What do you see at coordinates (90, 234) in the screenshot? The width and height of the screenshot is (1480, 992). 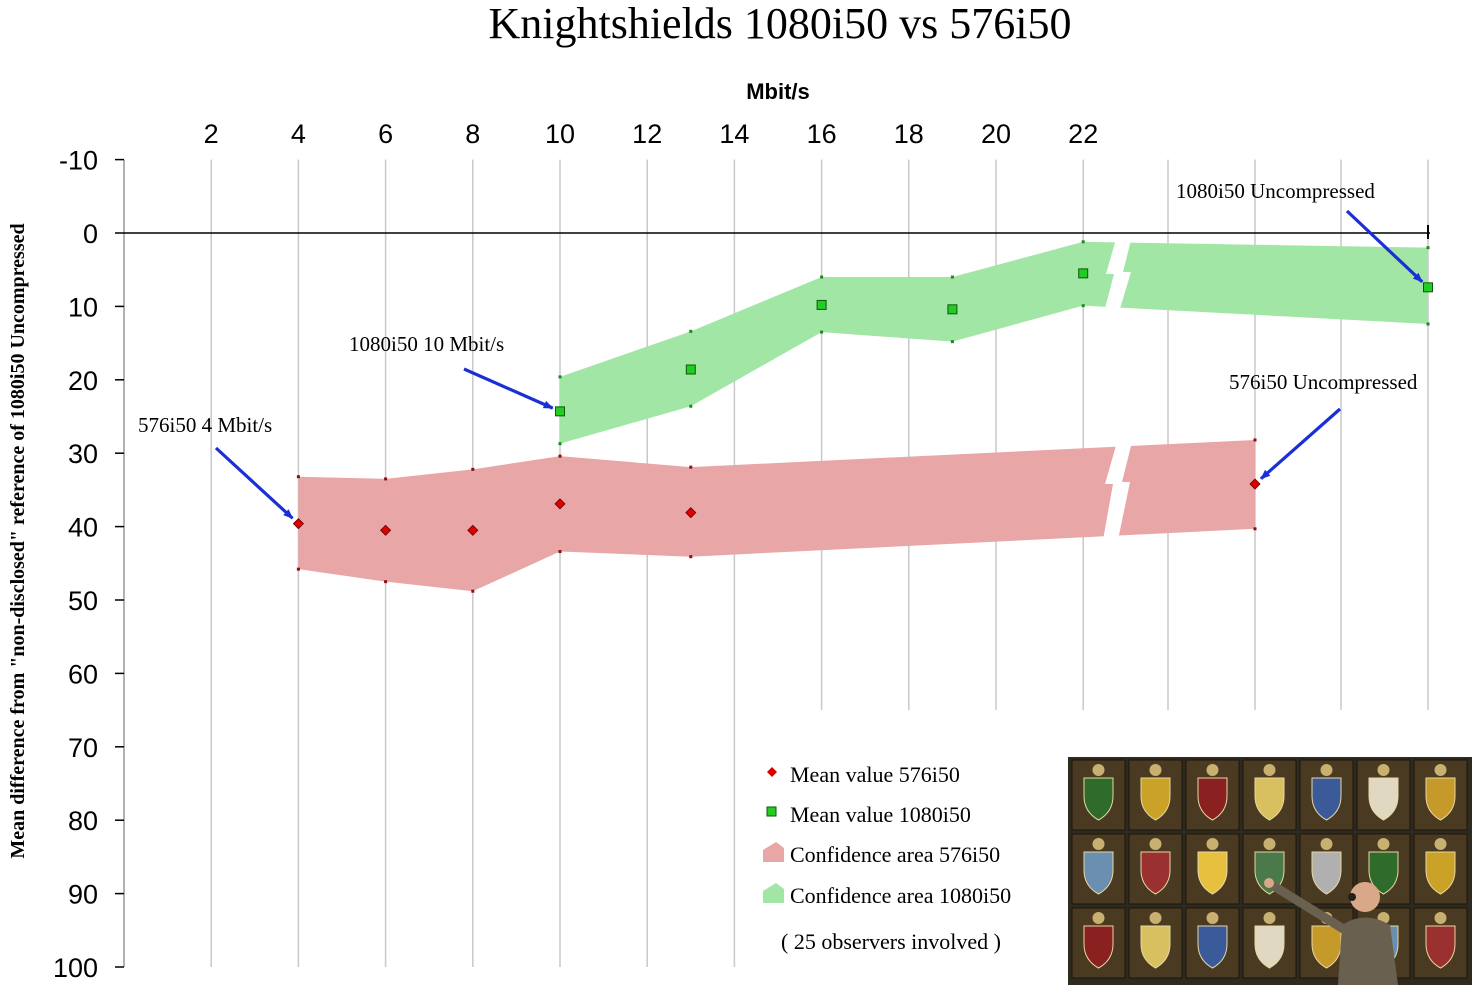 I see `y-tick-label: 0` at bounding box center [90, 234].